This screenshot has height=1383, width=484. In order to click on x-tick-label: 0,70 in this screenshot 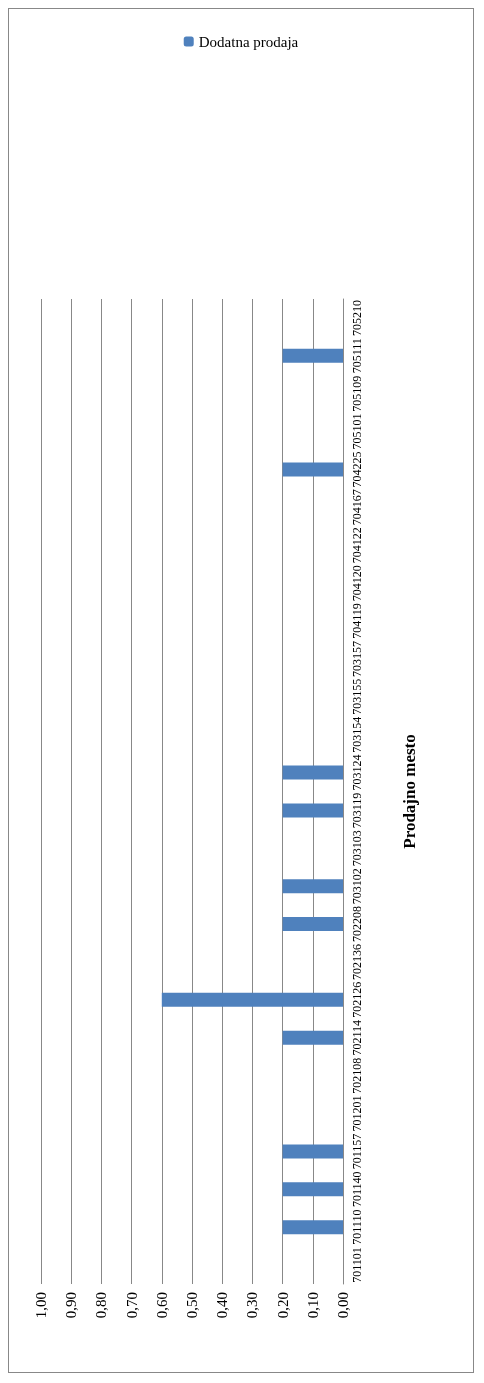, I will do `click(131, 1305)`.